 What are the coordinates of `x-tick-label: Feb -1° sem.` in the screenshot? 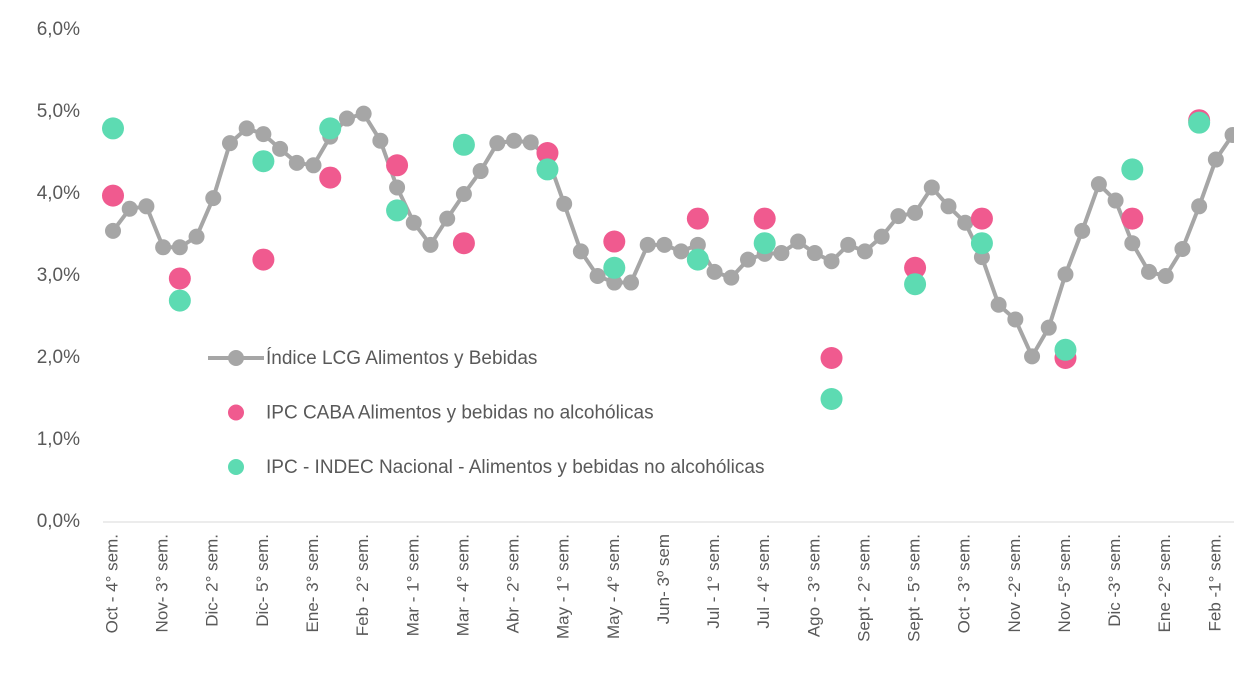 It's located at (1214, 583).